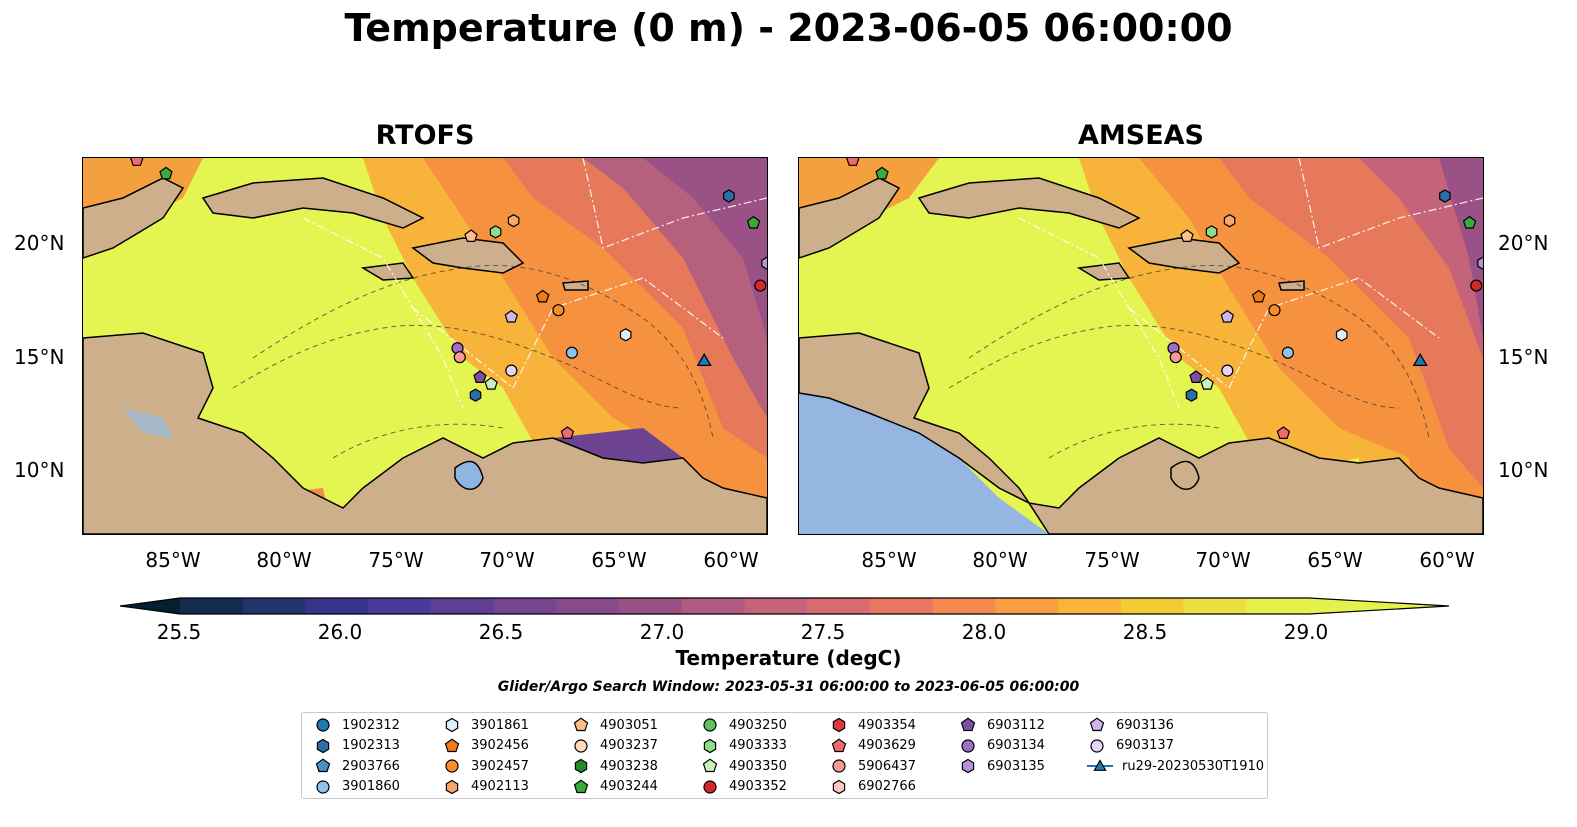  I want to click on colorbar-tick-29-0: 29.0, so click(1306, 632).